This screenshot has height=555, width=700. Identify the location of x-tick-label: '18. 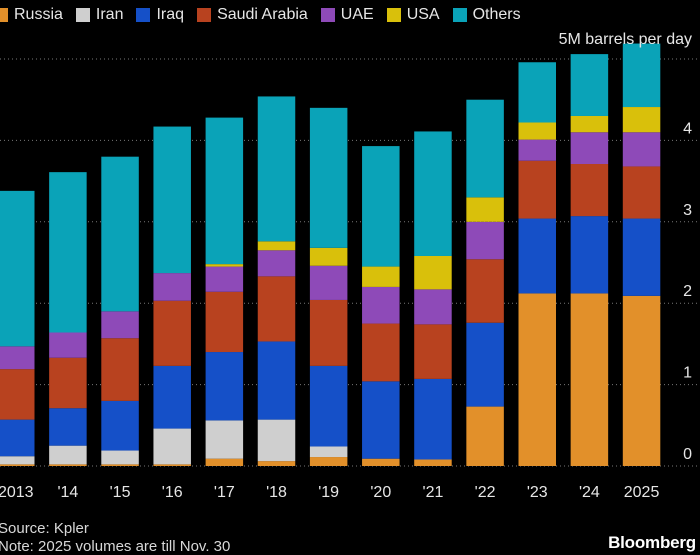
(276, 492).